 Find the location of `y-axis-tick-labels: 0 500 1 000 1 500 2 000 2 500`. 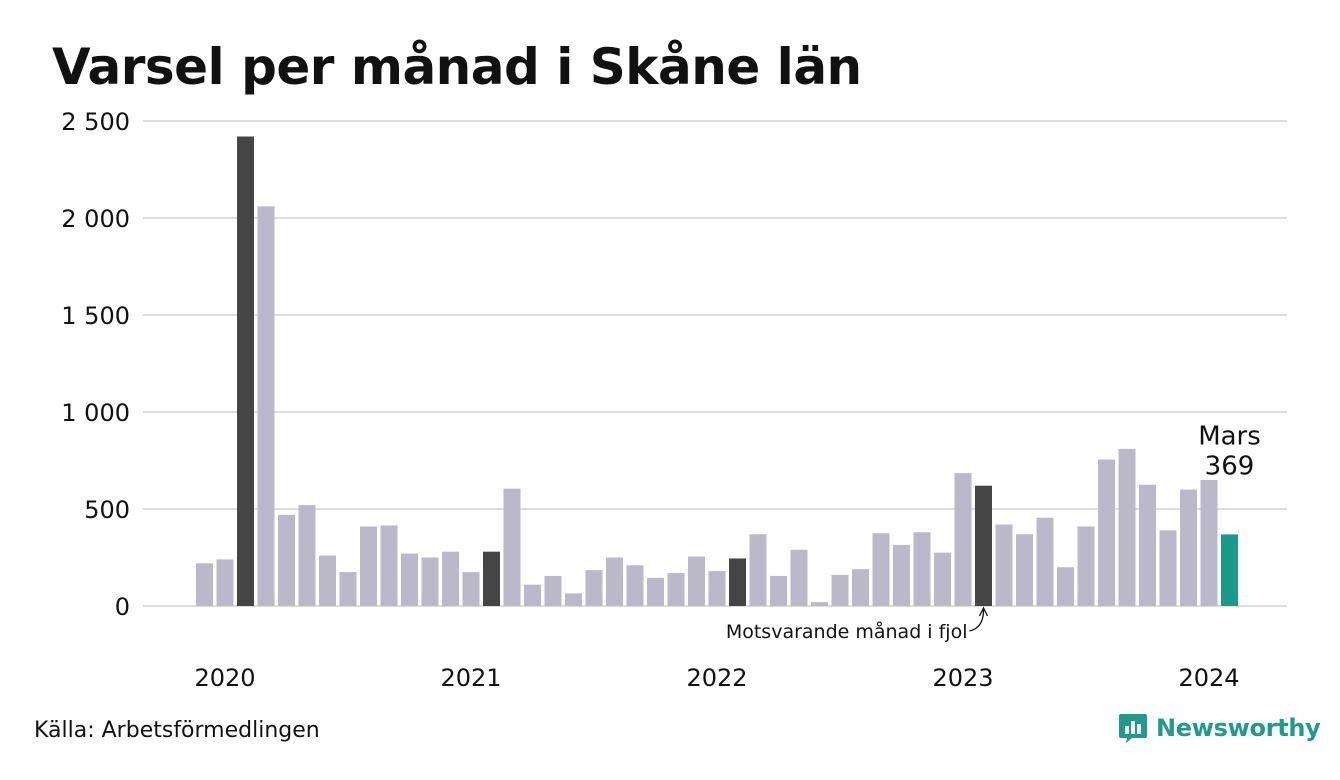

y-axis-tick-labels: 0 500 1 000 1 500 2 000 2 500 is located at coordinates (95, 364).